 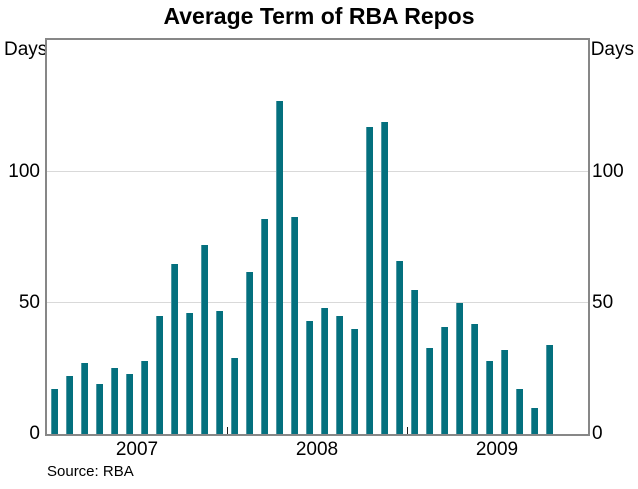 I want to click on y-tick-label-left-100: 100, so click(x=24, y=171).